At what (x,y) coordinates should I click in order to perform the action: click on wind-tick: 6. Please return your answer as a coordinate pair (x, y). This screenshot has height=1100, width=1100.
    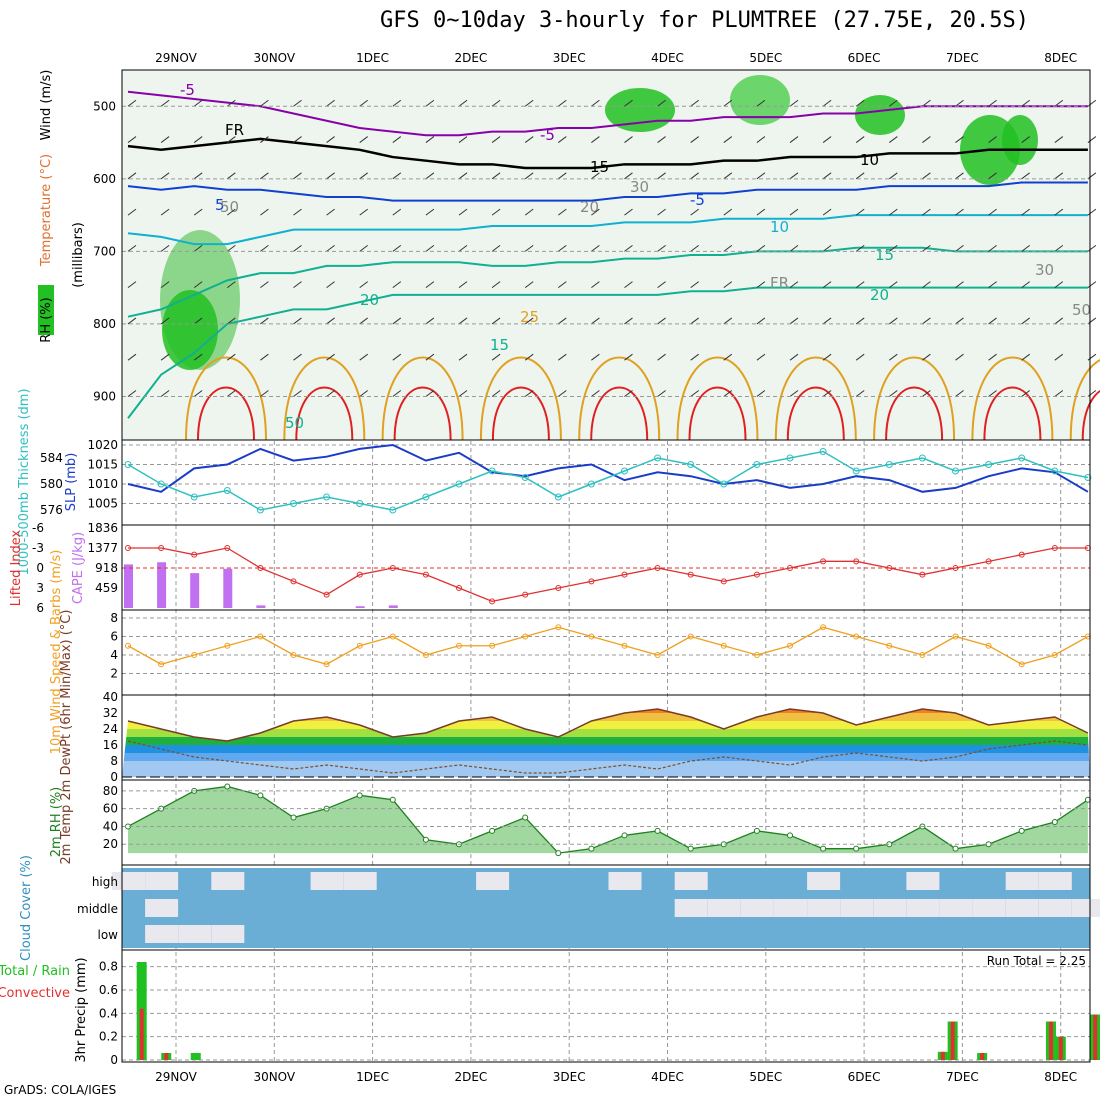
    Looking at the image, I should click on (114, 637).